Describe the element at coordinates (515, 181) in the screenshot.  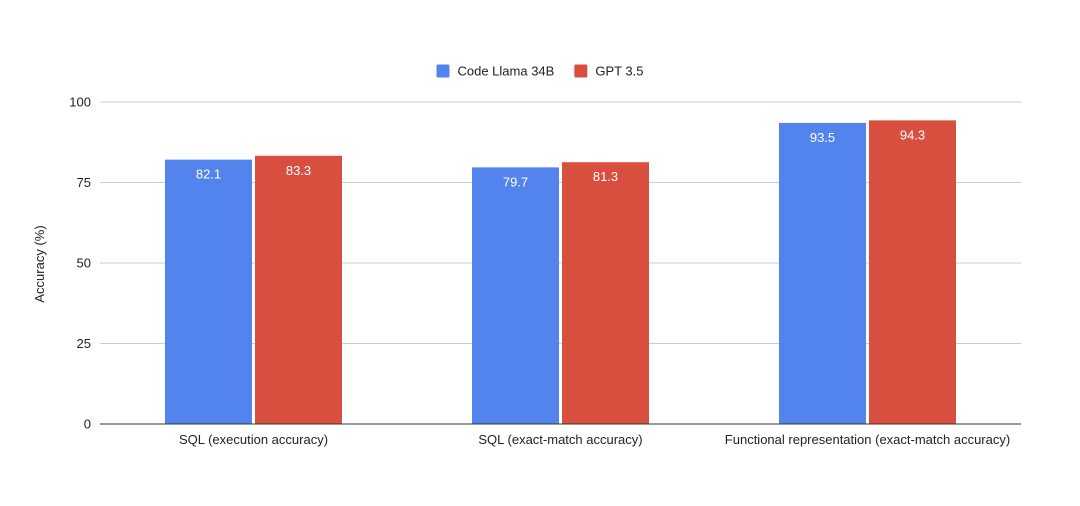
I see `data-label-code-llama-34b-2: 79.7` at that location.